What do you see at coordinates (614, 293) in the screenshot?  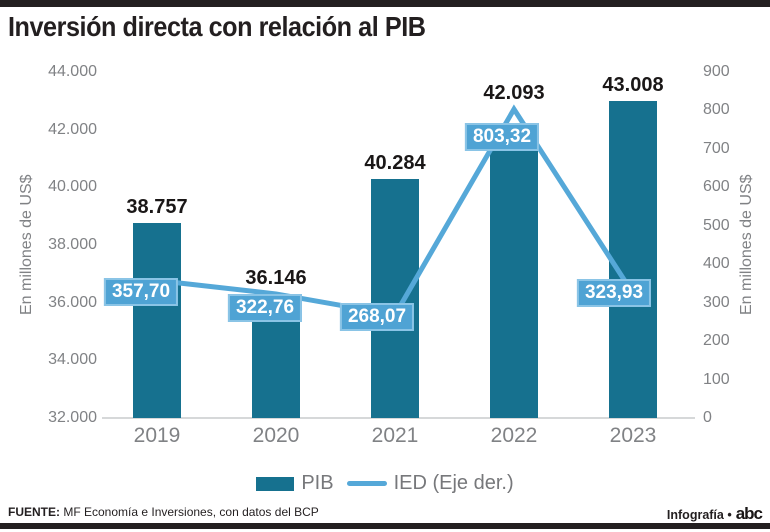 I see `ied-value-label: 323,93` at bounding box center [614, 293].